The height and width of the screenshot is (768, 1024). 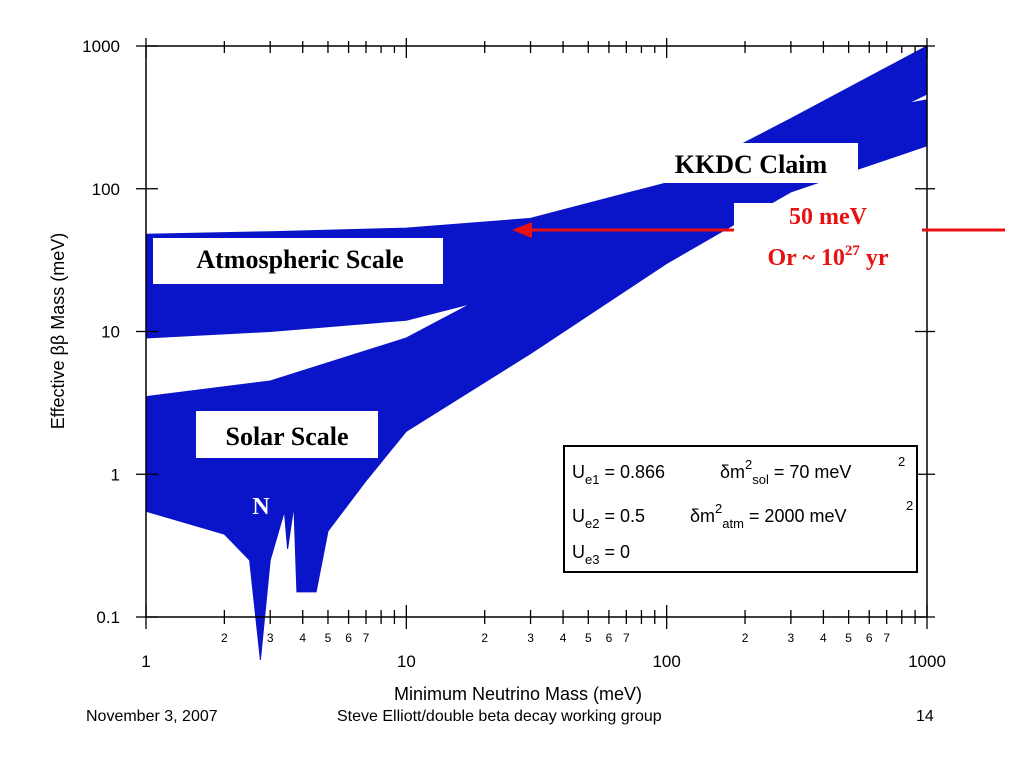 What do you see at coordinates (261, 507) in the screenshot?
I see `n-label: N` at bounding box center [261, 507].